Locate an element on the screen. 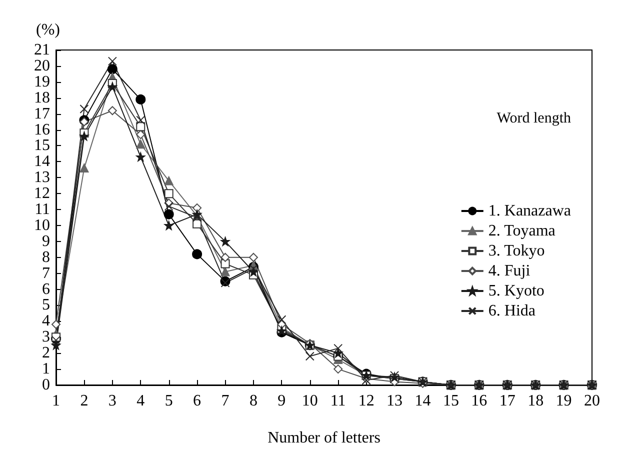 The image size is (624, 461). x-tick-label: 18 is located at coordinates (536, 401).